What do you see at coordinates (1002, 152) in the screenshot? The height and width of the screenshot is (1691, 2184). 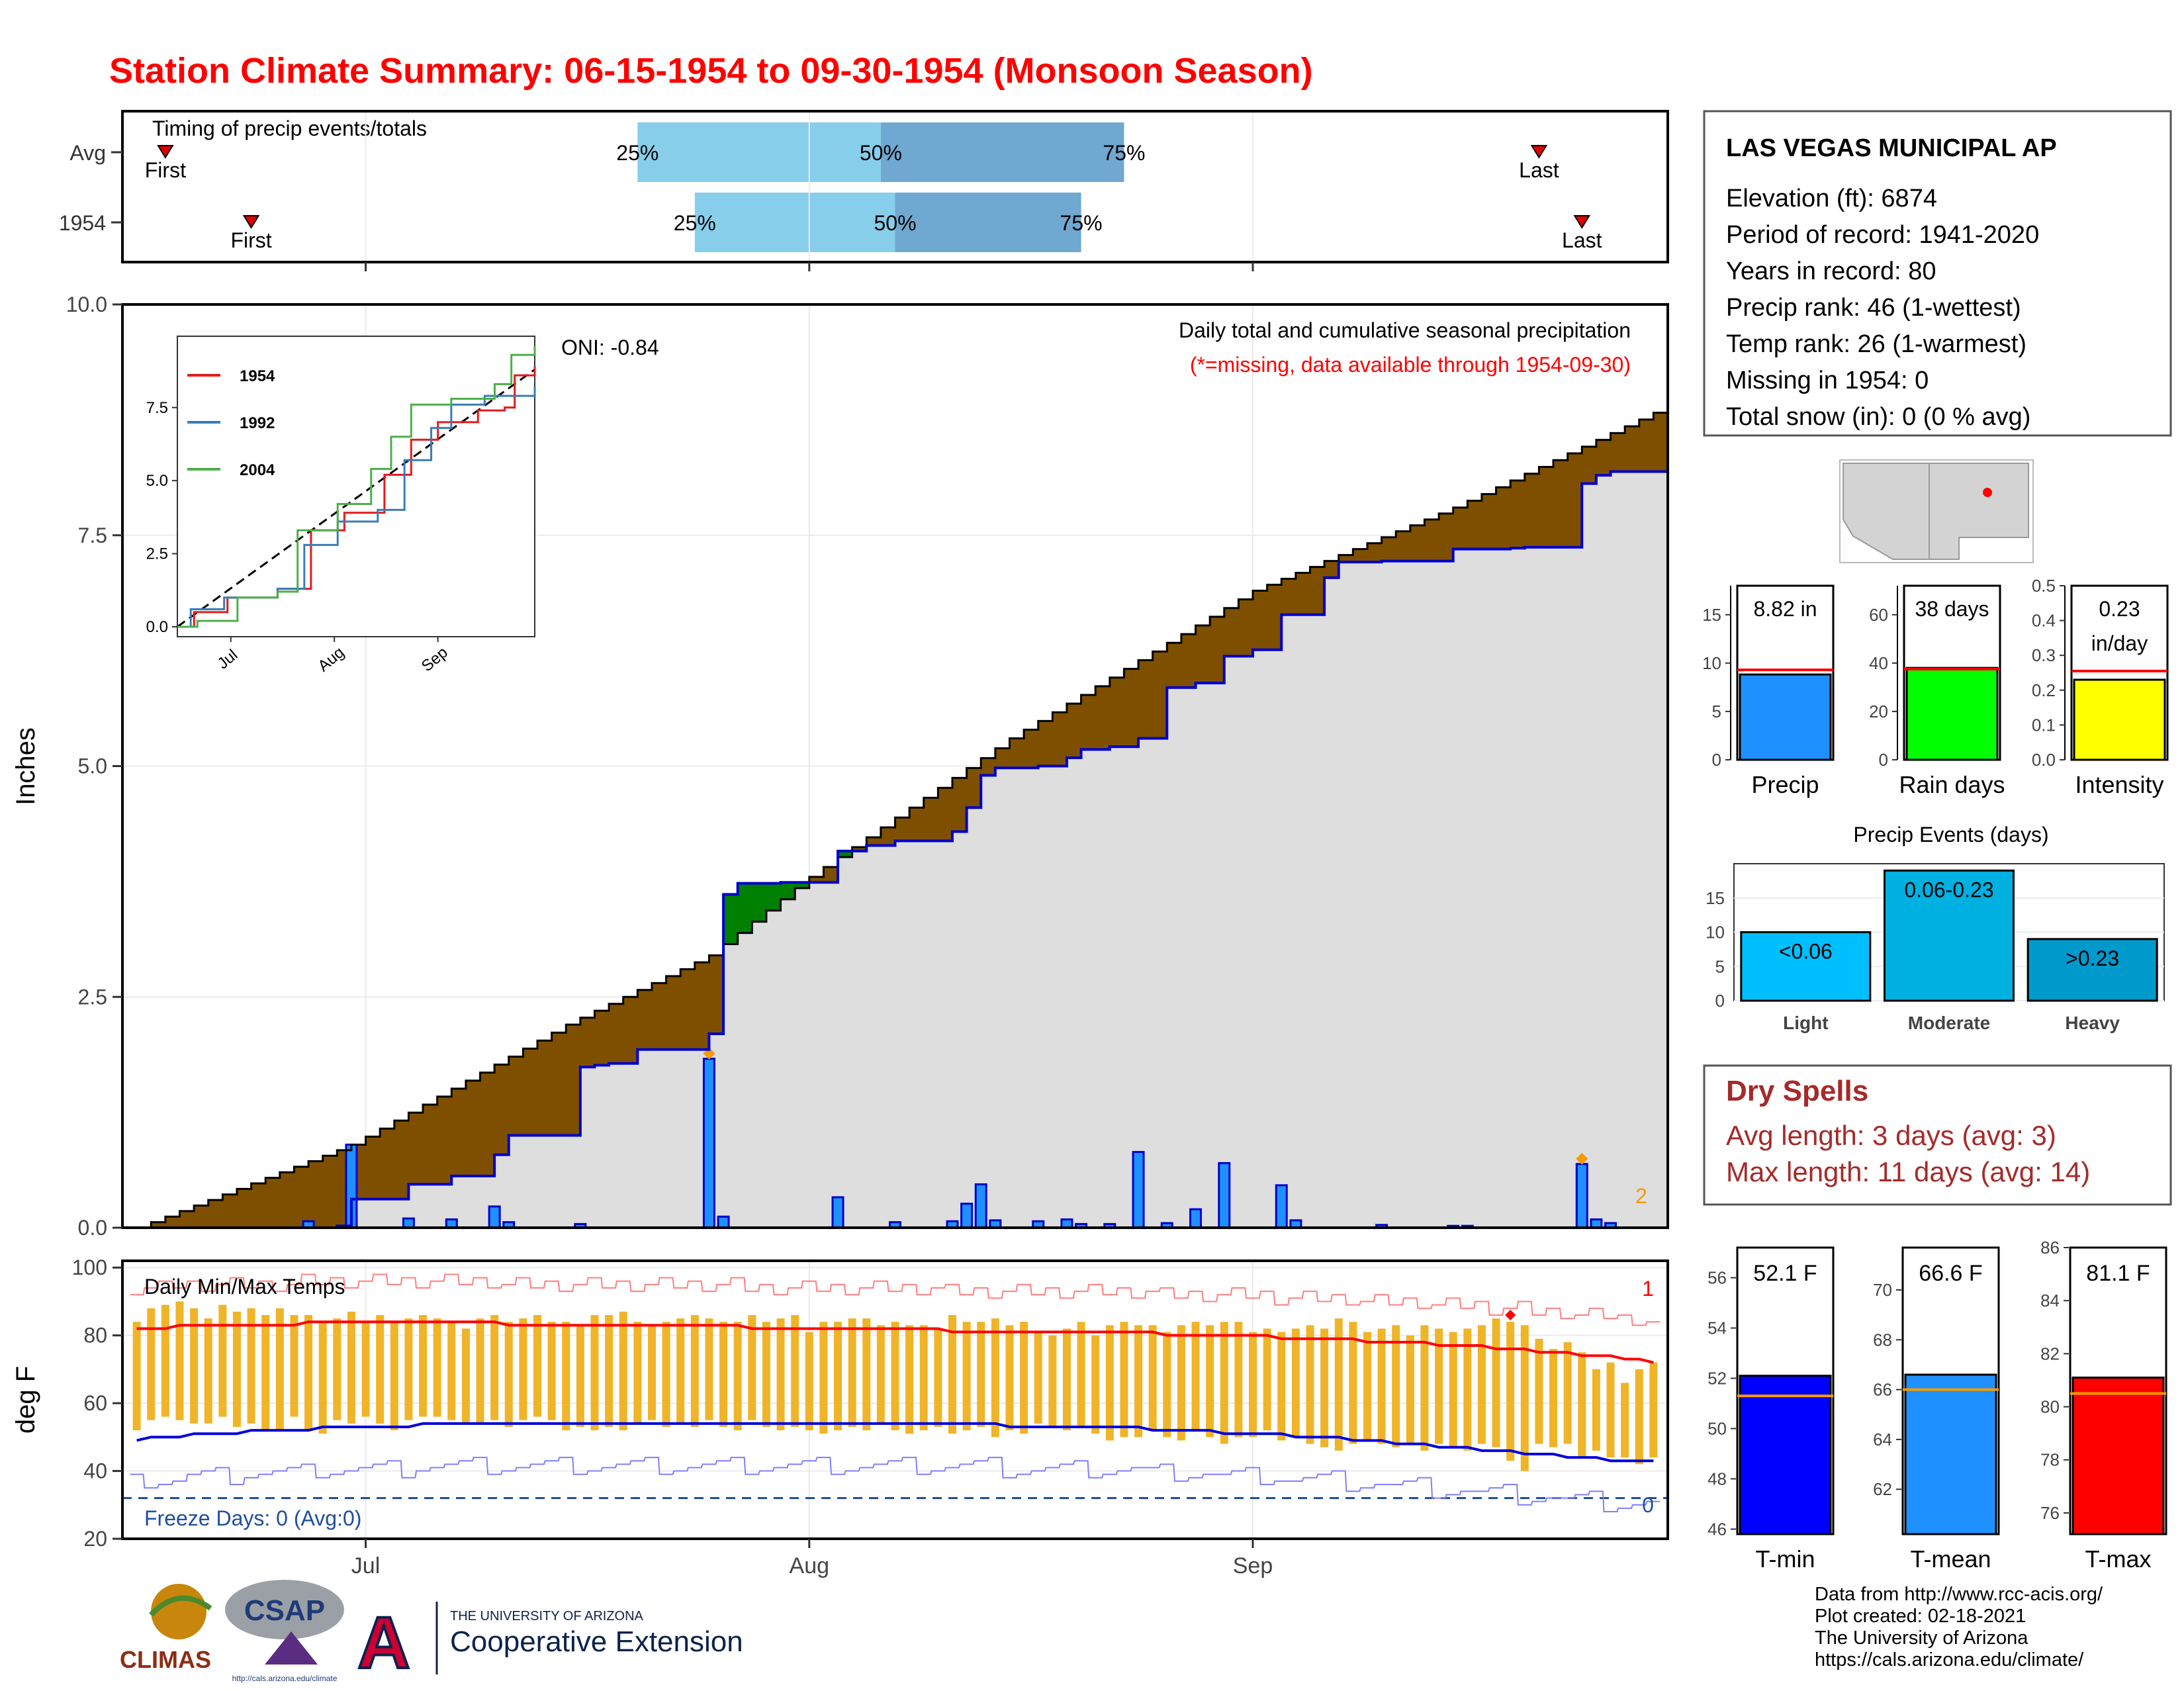 I see `timing-iqr-high` at bounding box center [1002, 152].